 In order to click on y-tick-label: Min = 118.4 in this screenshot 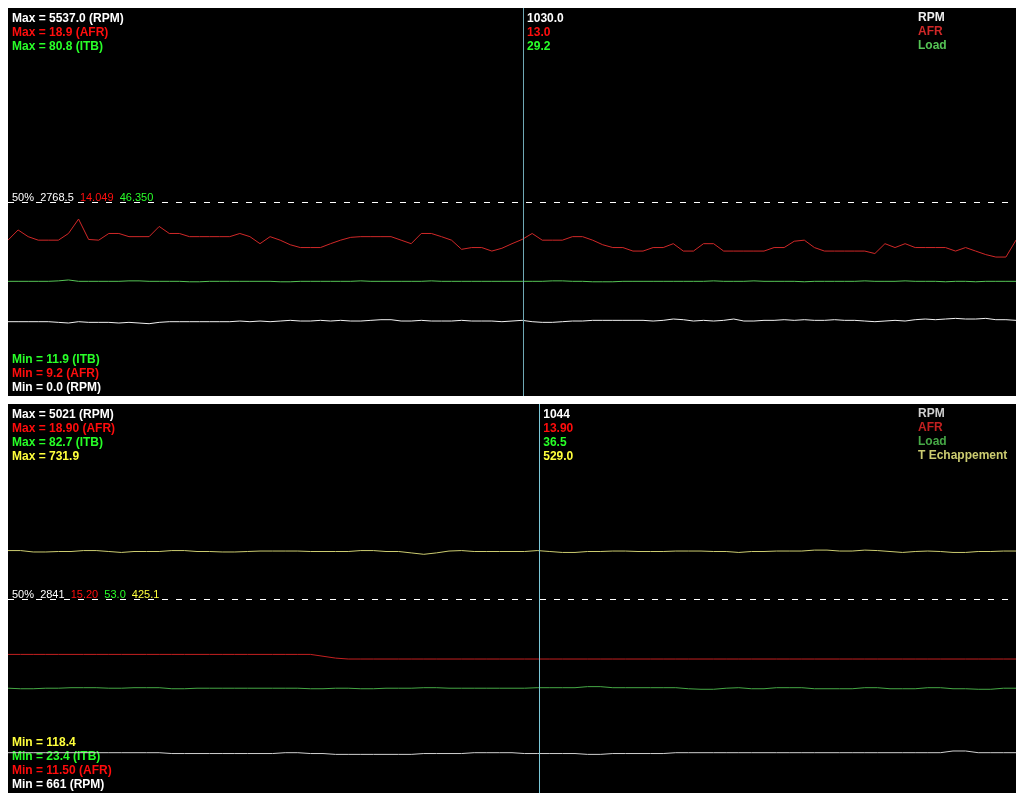, I will do `click(44, 742)`.